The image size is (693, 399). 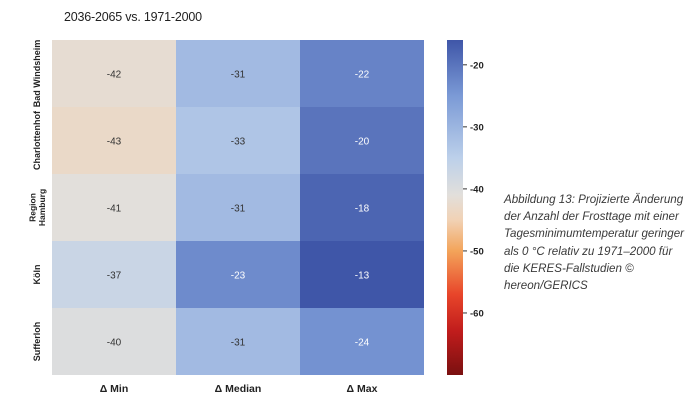 I want to click on column-label: Δ Max, so click(x=362, y=389).